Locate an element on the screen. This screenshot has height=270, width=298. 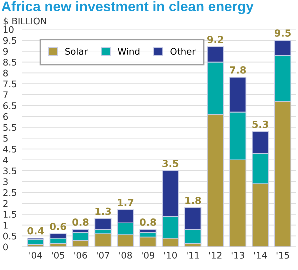
x-tick-label: '08 is located at coordinates (126, 255).